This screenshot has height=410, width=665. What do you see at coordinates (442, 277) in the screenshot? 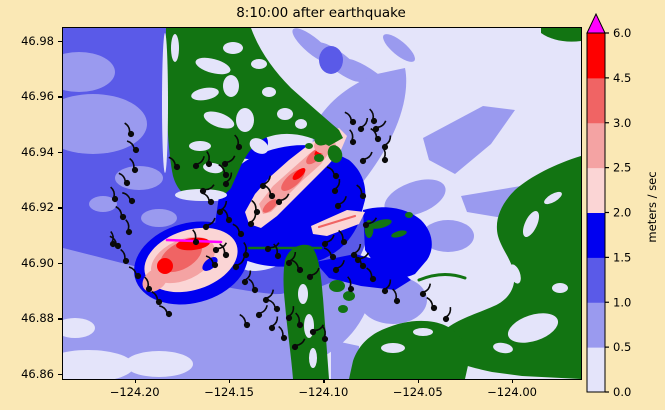
I see `map-region-bay-arc` at bounding box center [442, 277].